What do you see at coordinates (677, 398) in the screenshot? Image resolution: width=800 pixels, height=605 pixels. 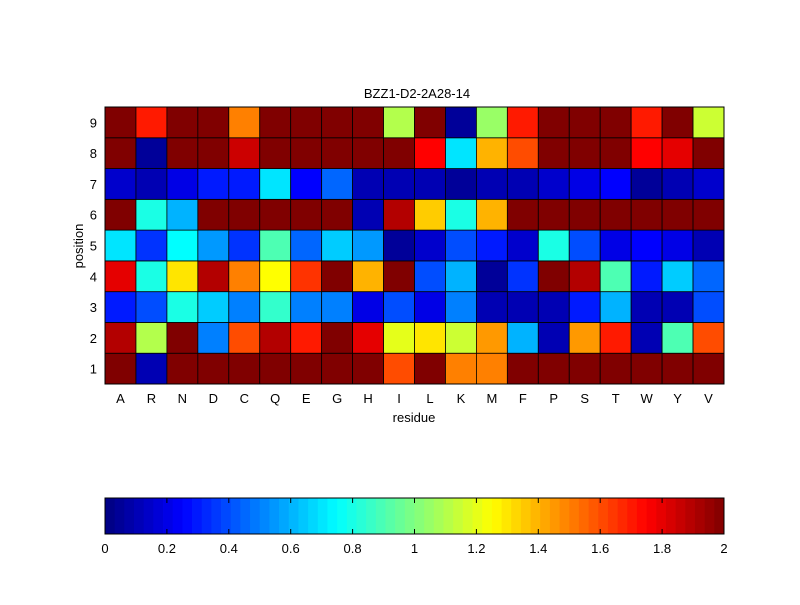 I see `x-tick-label: Y` at bounding box center [677, 398].